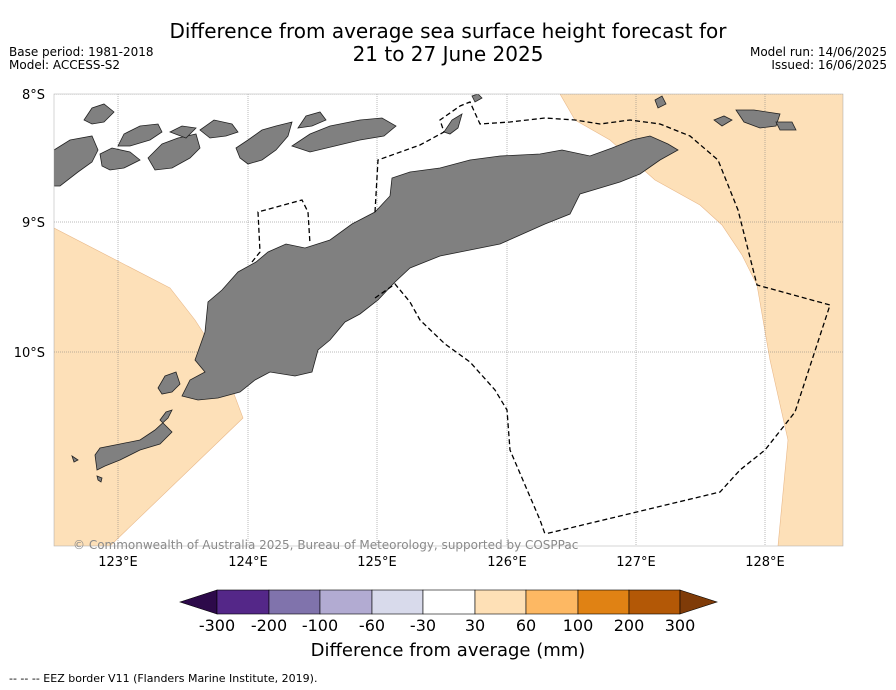 The image size is (896, 690). I want to click on colorbar-tick: 300, so click(680, 625).